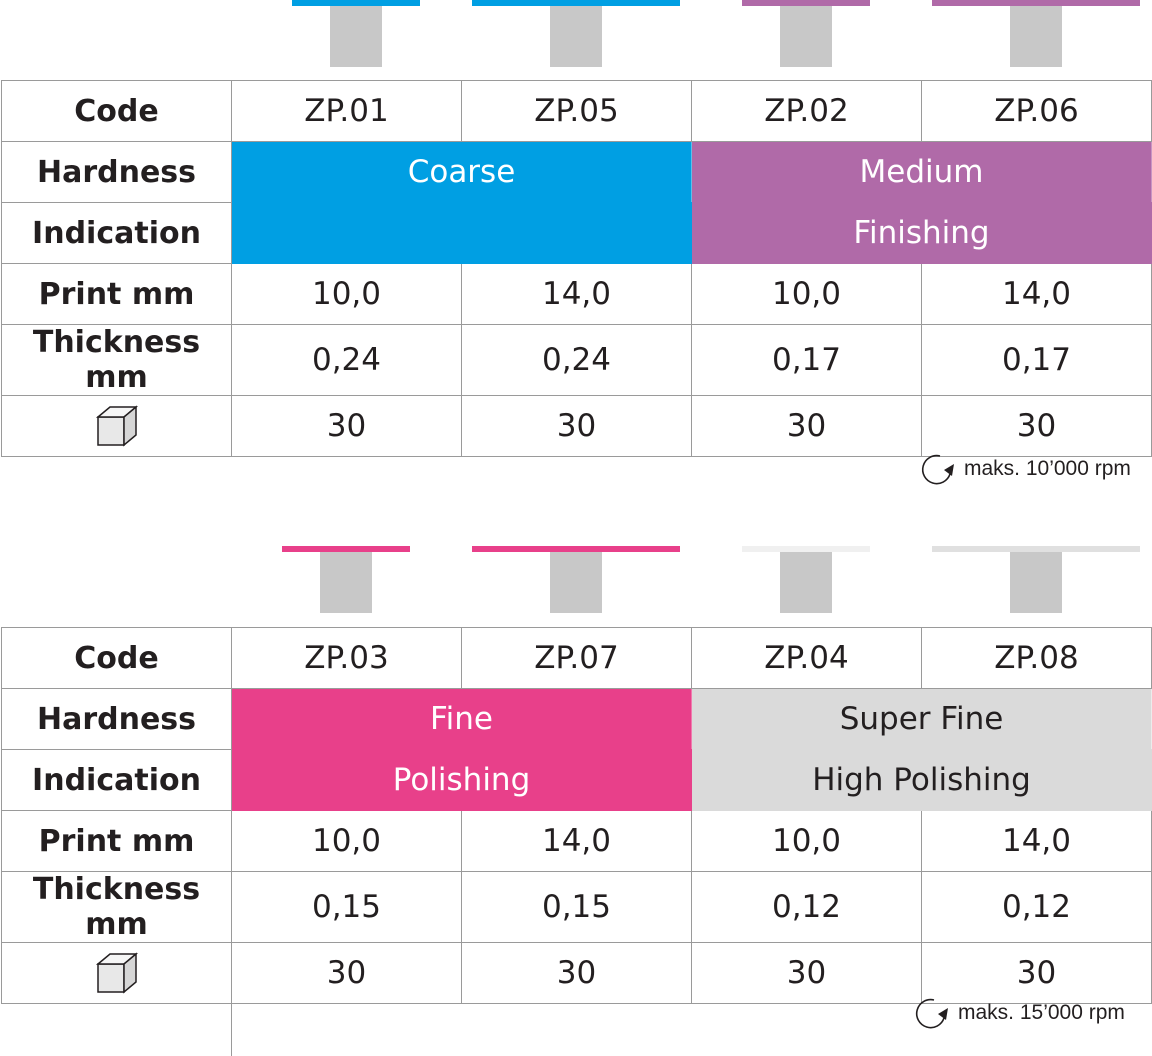 The width and height of the screenshot is (1152, 1056). I want to click on row-code: Code ZP.03 ZP.07 ZP.04 ZP.08, so click(576, 658).